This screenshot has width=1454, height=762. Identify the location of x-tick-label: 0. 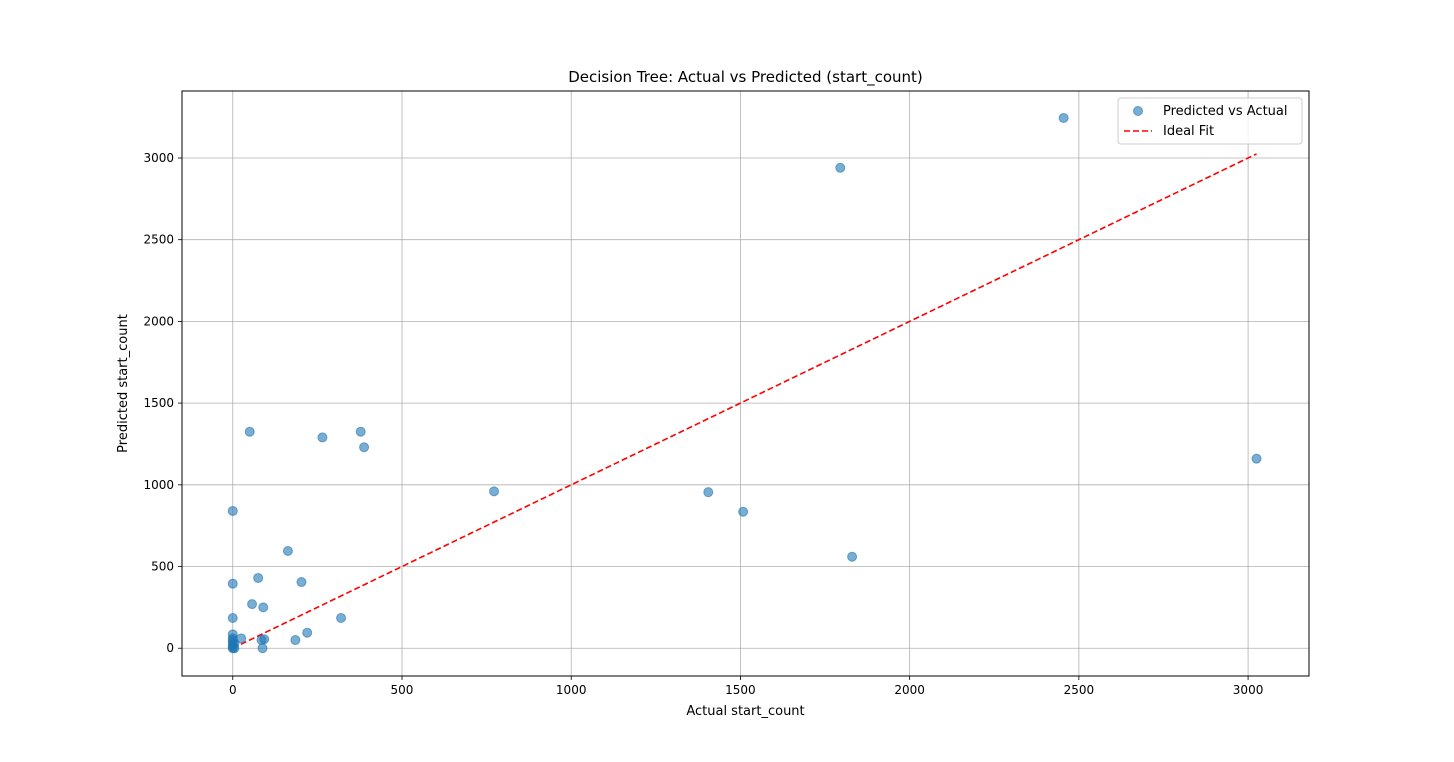
(233, 690).